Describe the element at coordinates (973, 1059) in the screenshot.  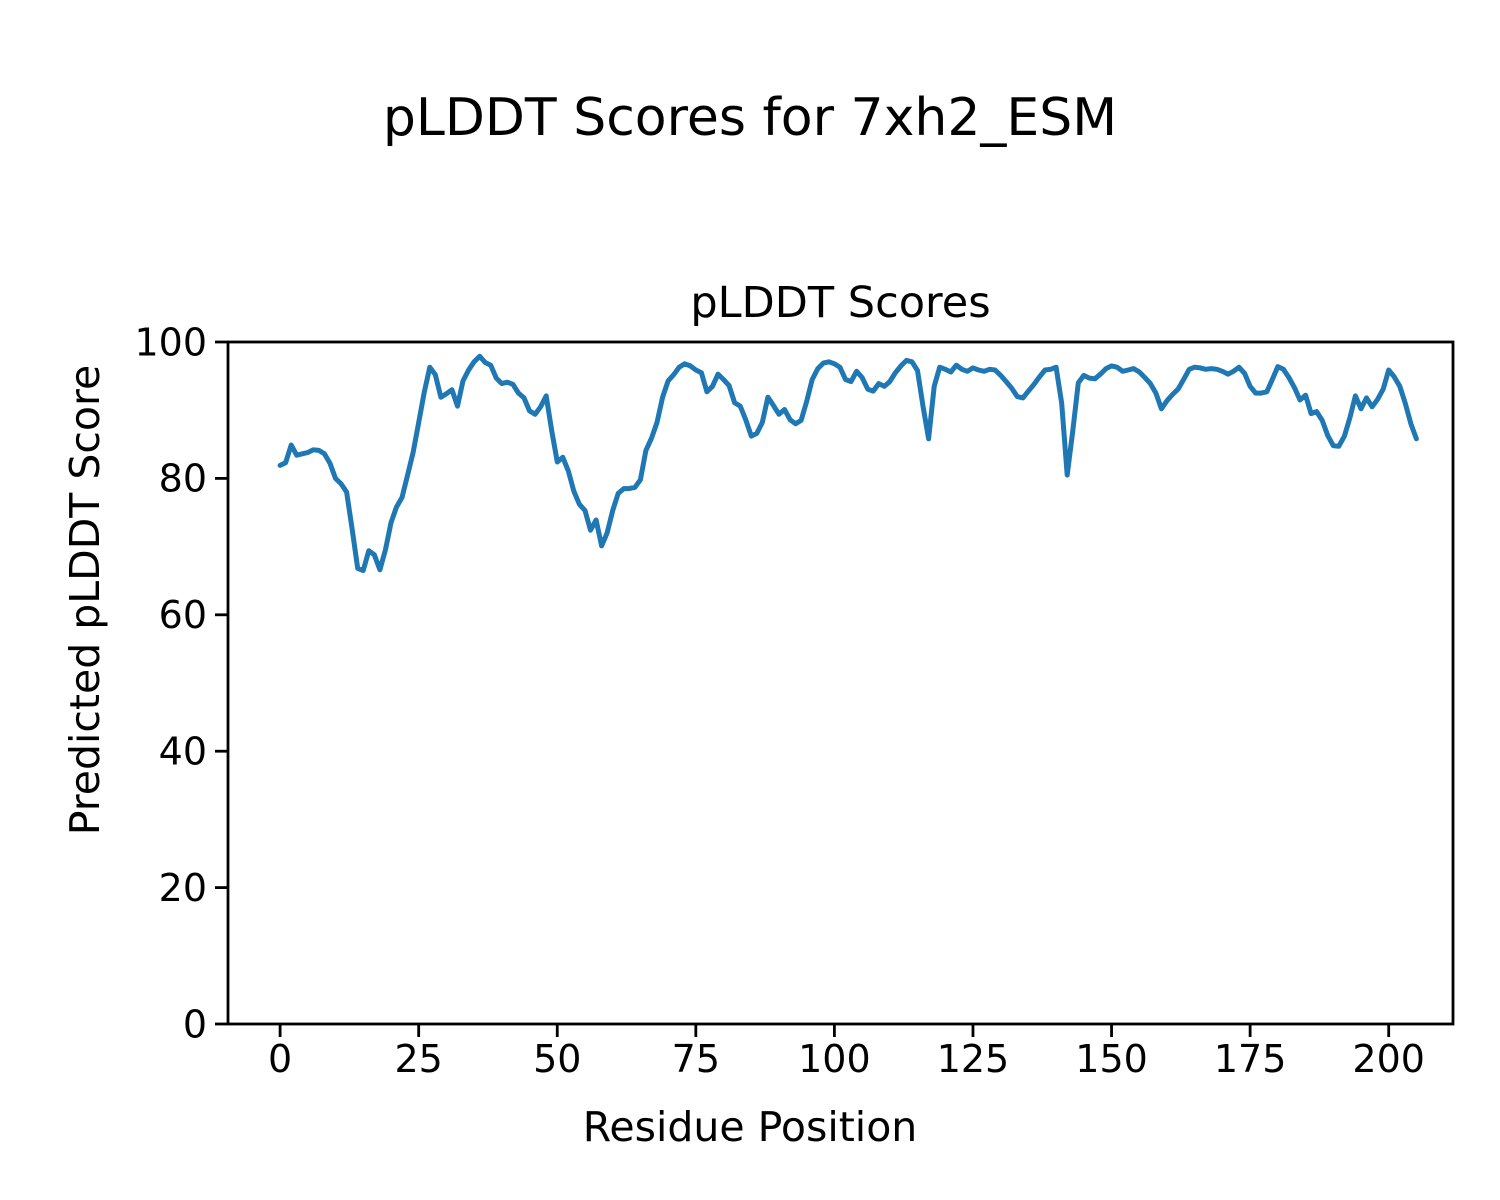
I see `x-tick-label: 125` at that location.